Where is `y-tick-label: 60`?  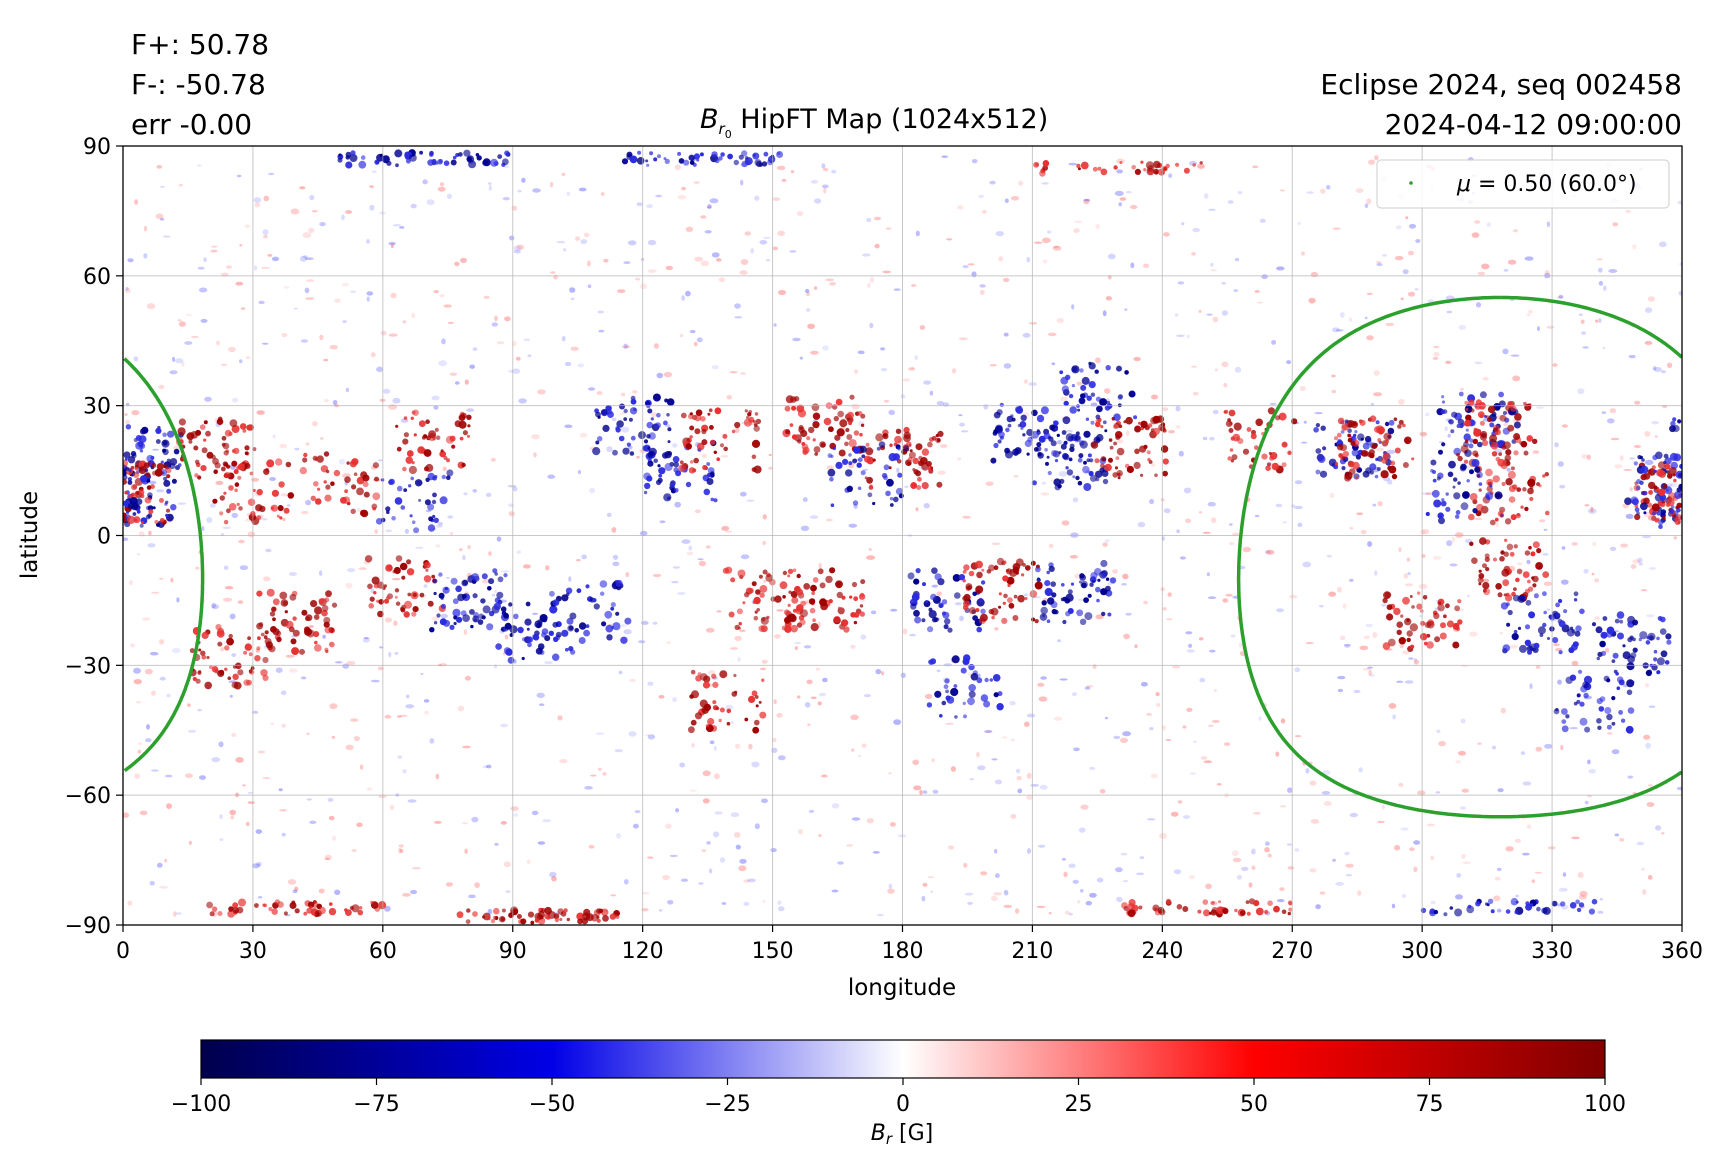 y-tick-label: 60 is located at coordinates (97, 277).